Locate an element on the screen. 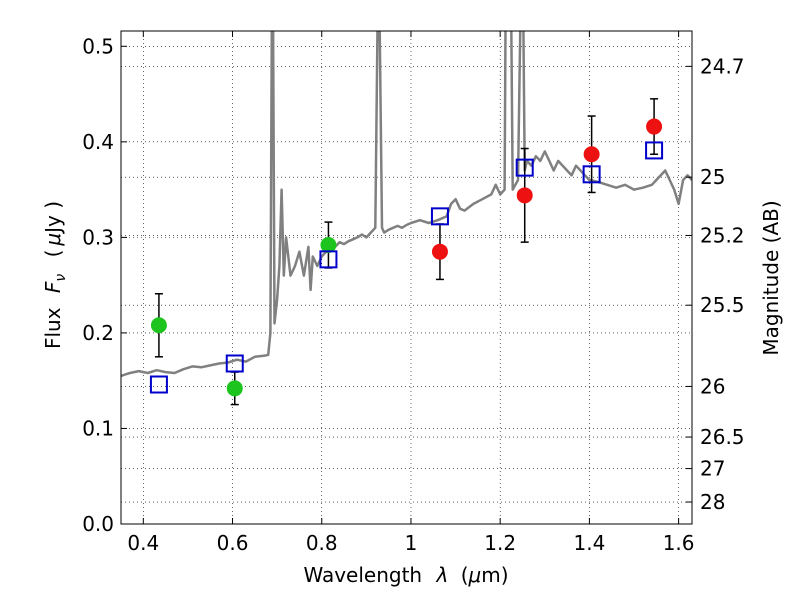 The height and width of the screenshot is (600, 800). x-tick-label: 0.8 is located at coordinates (322, 543).